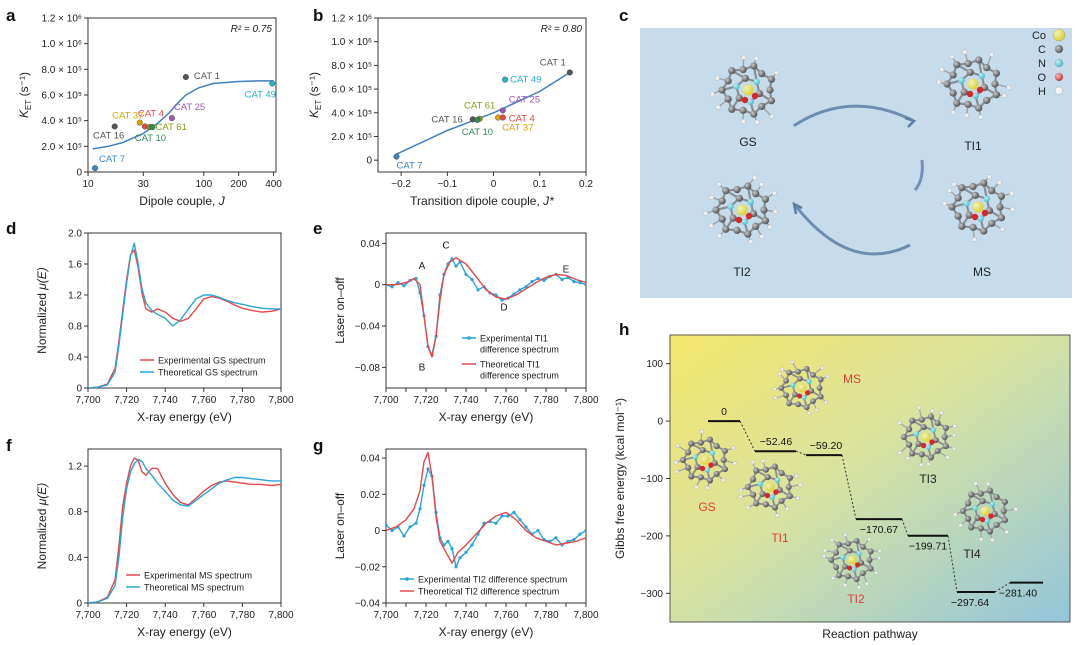 The image size is (1080, 645). What do you see at coordinates (42, 495) in the screenshot?
I see `y-axis-label-var: μ(E)` at bounding box center [42, 495].